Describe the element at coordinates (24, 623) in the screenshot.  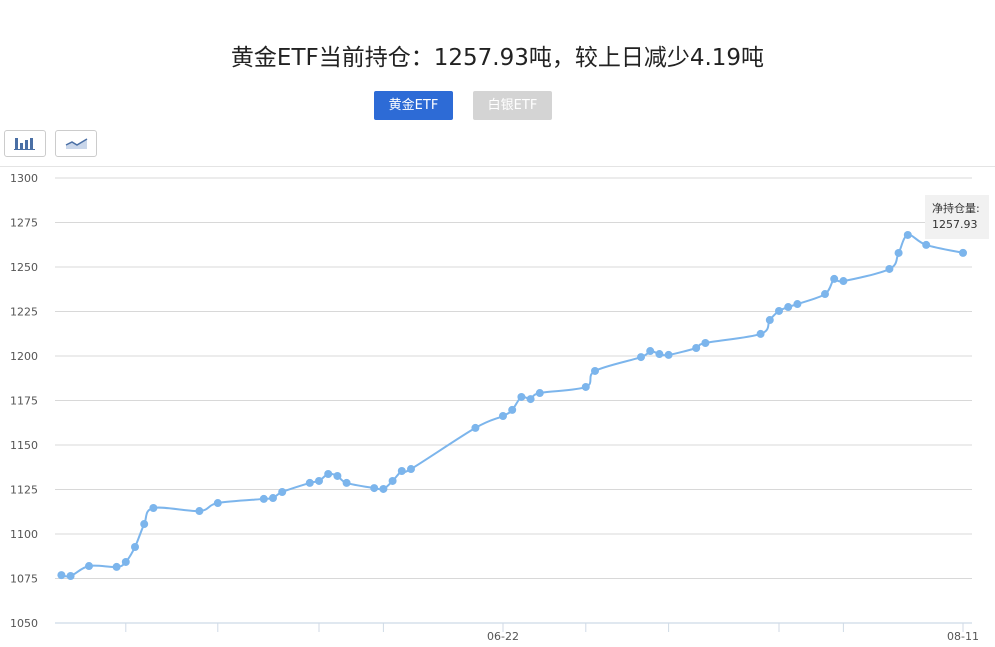
I see `y-tick-label: 1050` at that location.